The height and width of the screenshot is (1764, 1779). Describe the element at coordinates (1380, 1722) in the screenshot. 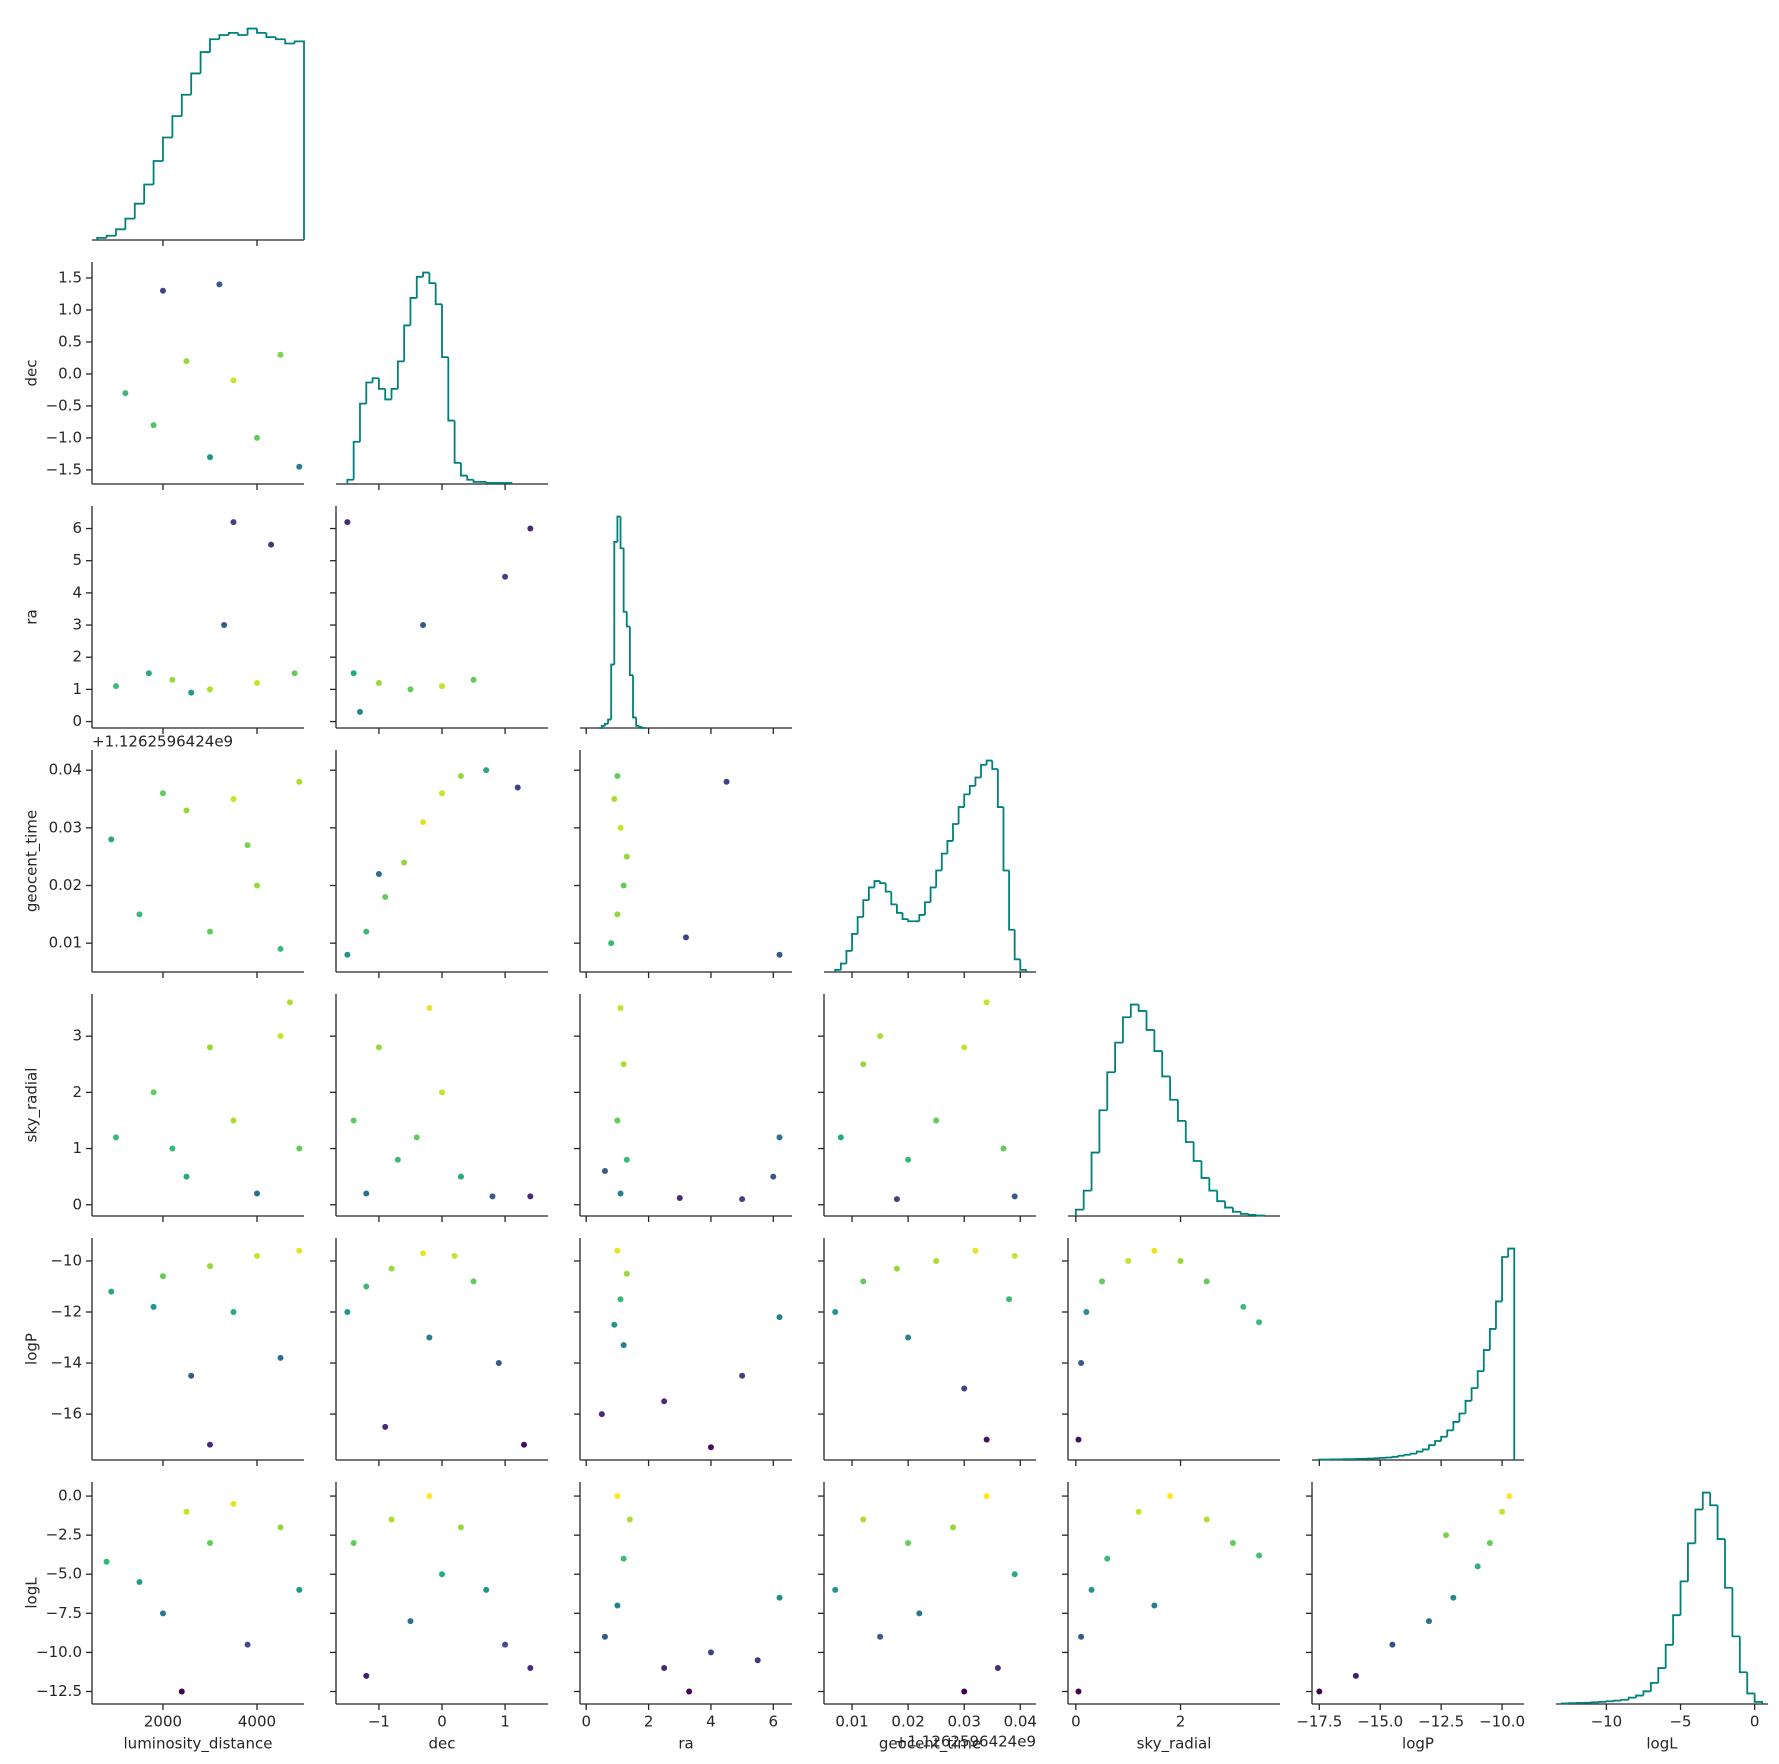

I see `x-tick-label: −15.0` at that location.